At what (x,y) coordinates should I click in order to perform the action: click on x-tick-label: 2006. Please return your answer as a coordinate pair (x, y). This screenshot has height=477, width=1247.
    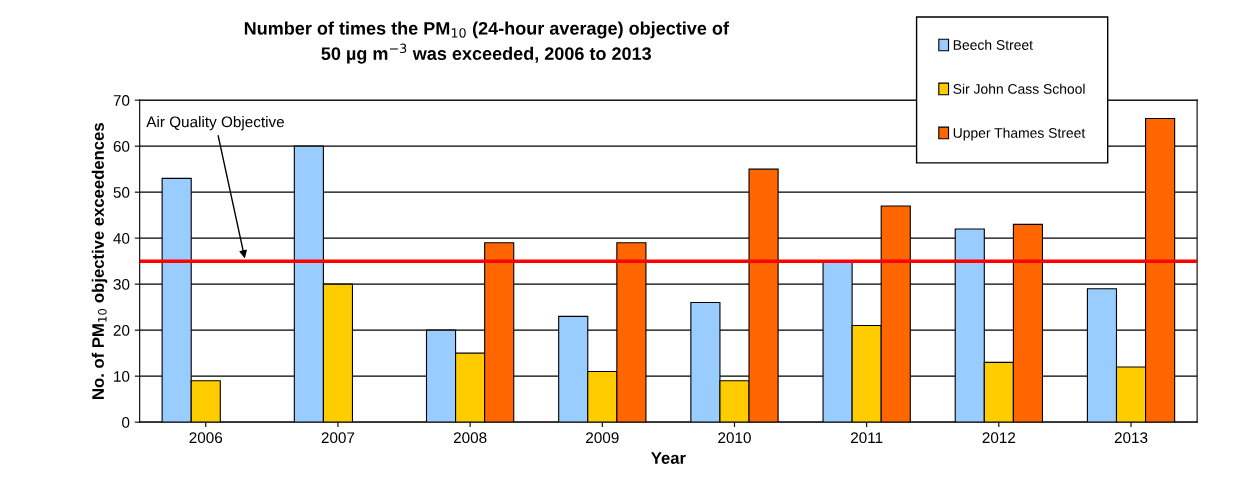
    Looking at the image, I should click on (206, 438).